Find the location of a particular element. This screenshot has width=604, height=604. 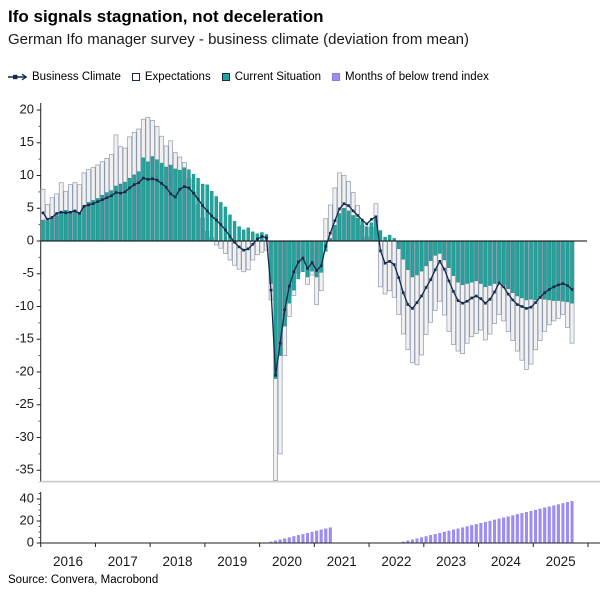

legend-item-expectations: Expectations is located at coordinates (171, 77).